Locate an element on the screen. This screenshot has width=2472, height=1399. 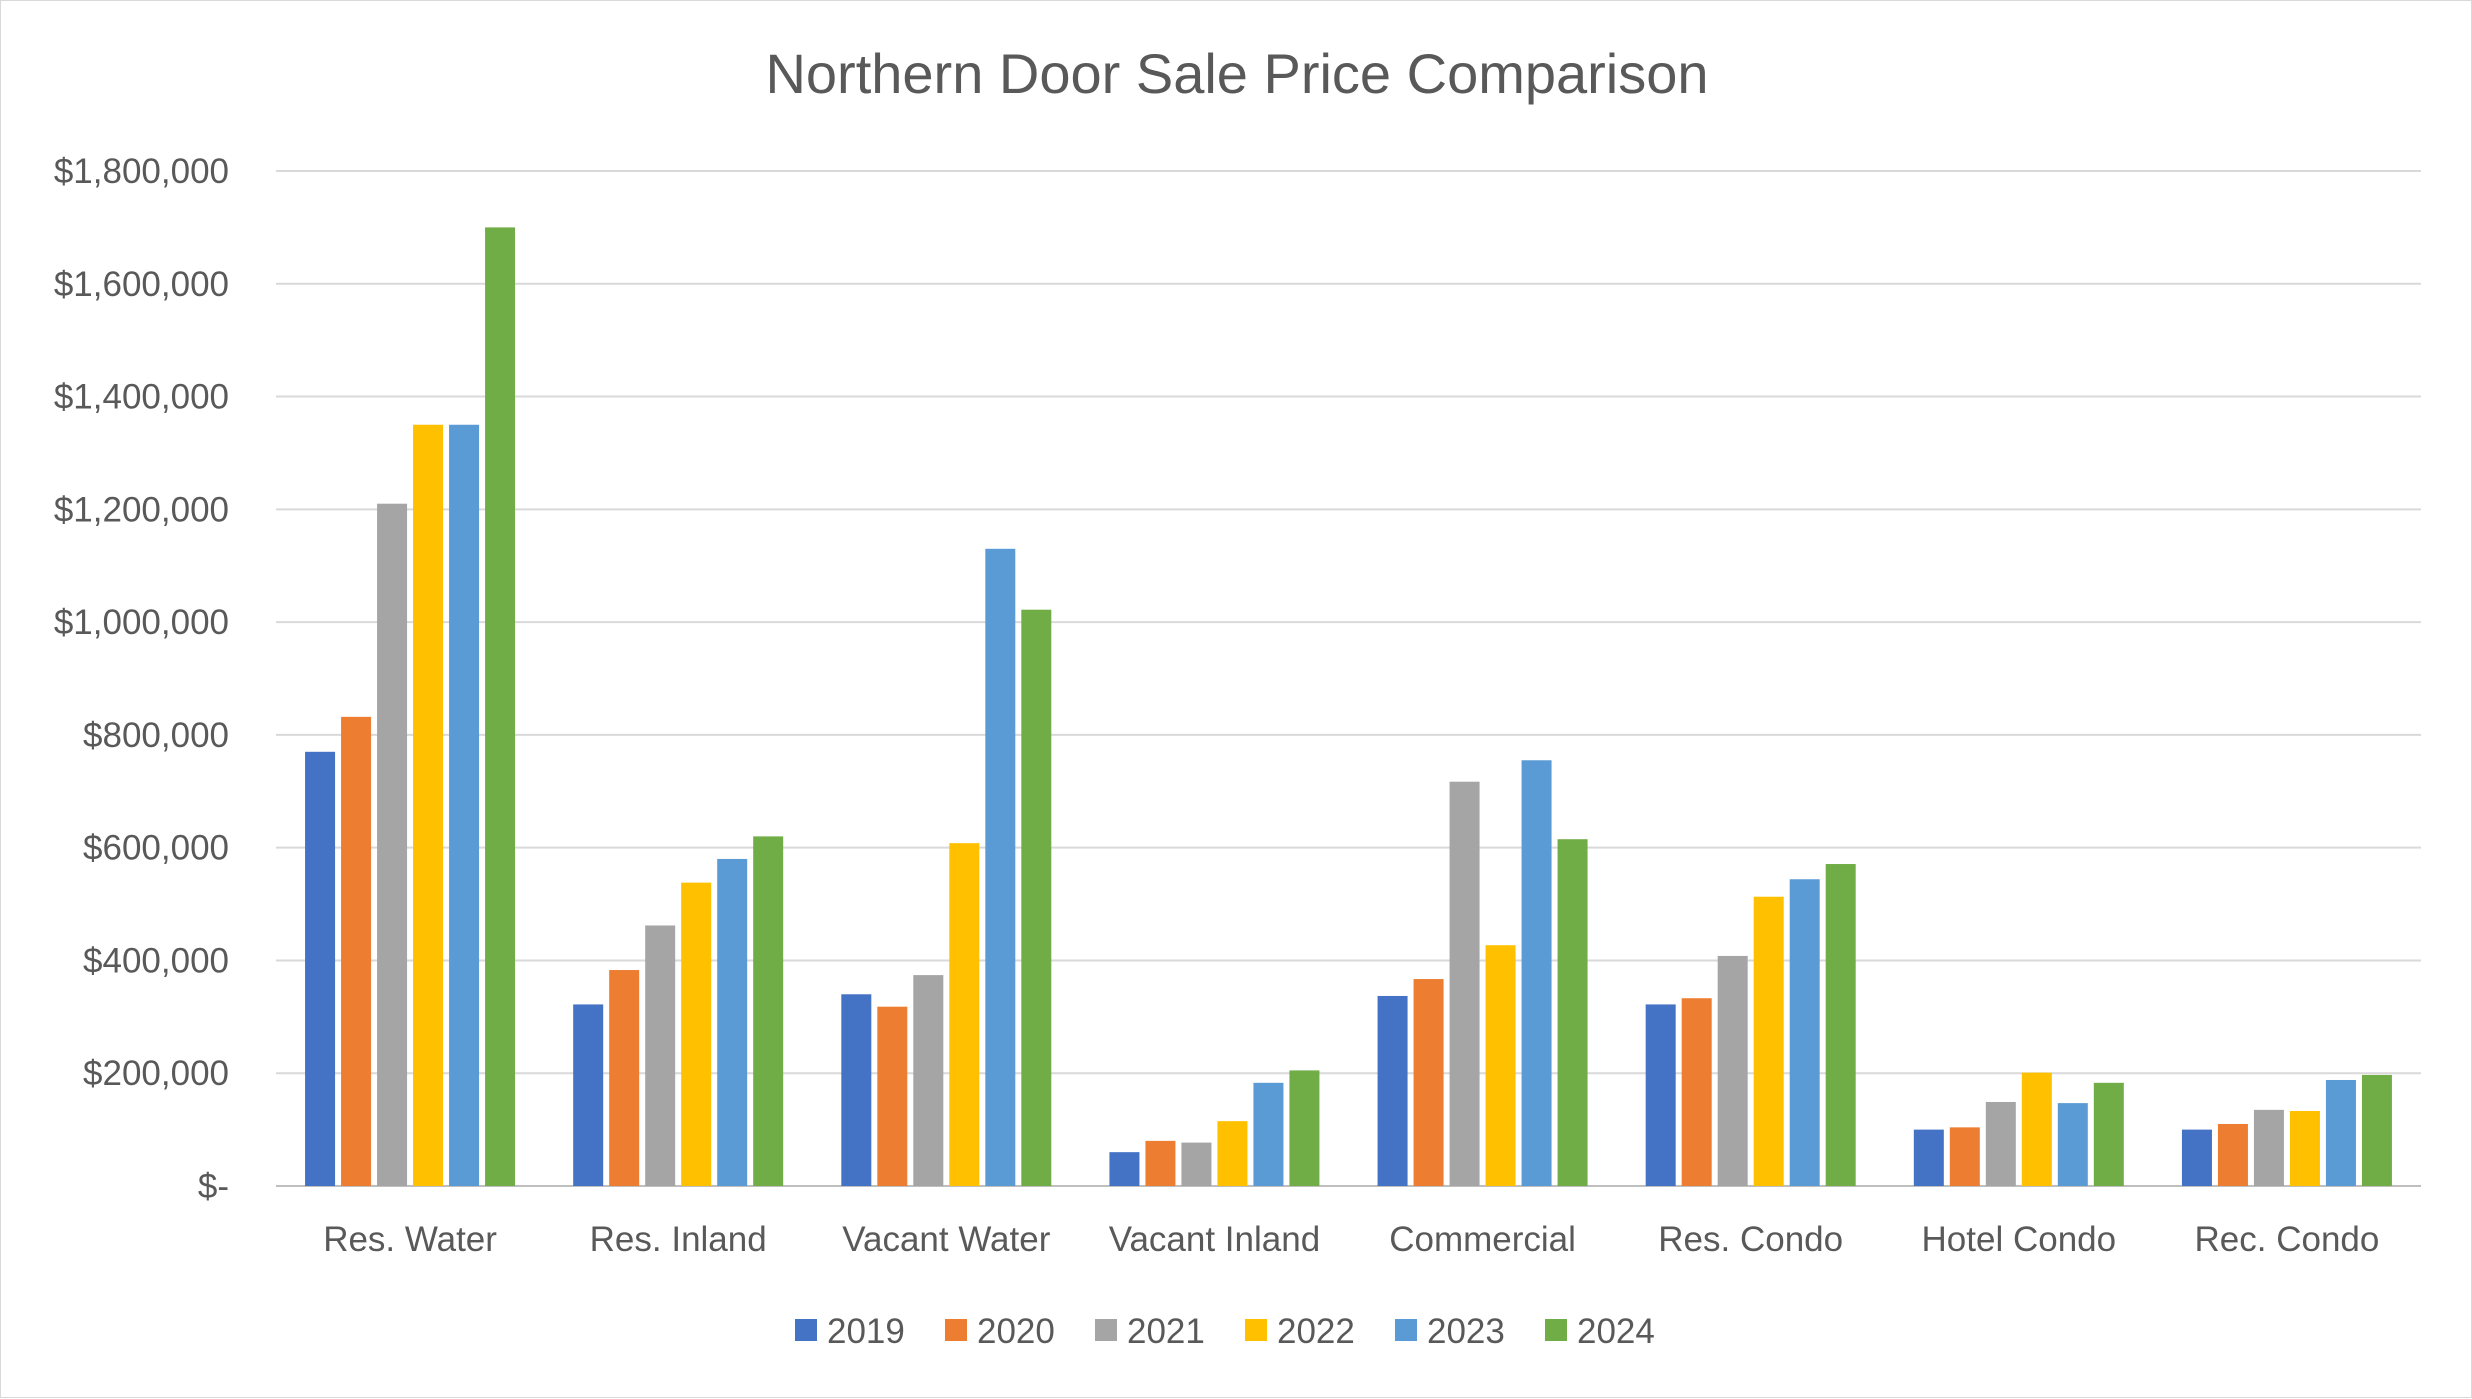
bar-2024-commercial is located at coordinates (1572, 1012).